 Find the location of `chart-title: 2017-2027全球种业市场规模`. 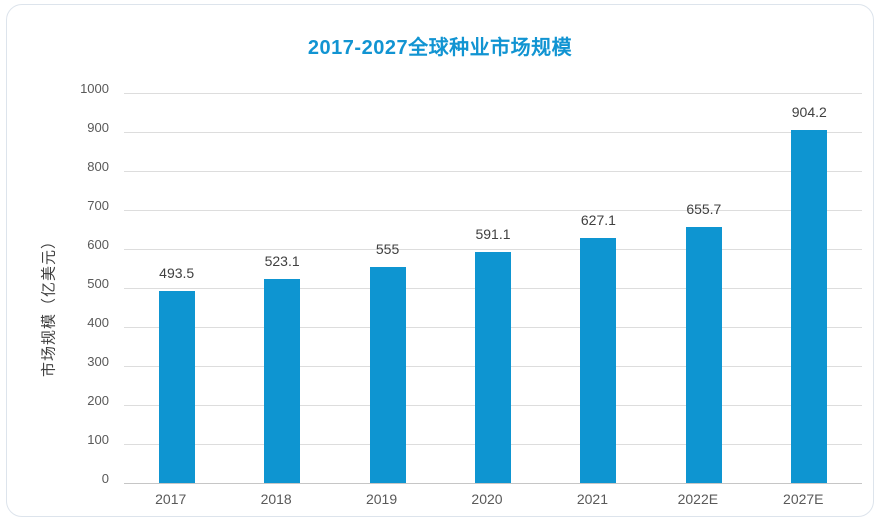

chart-title: 2017-2027全球种业市场规模 is located at coordinates (440, 48).